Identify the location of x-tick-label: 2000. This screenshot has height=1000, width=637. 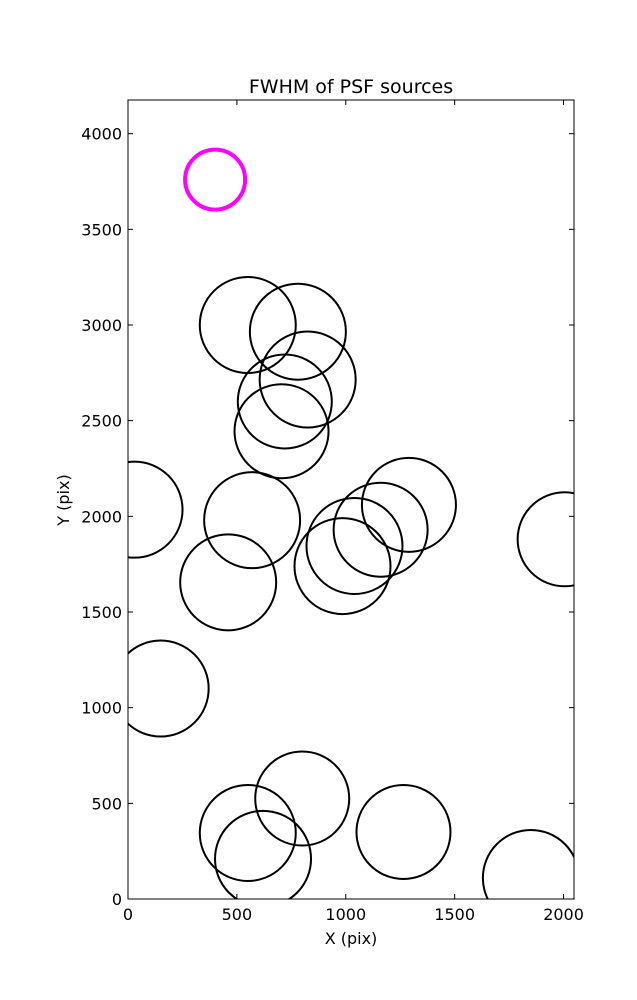
(563, 914).